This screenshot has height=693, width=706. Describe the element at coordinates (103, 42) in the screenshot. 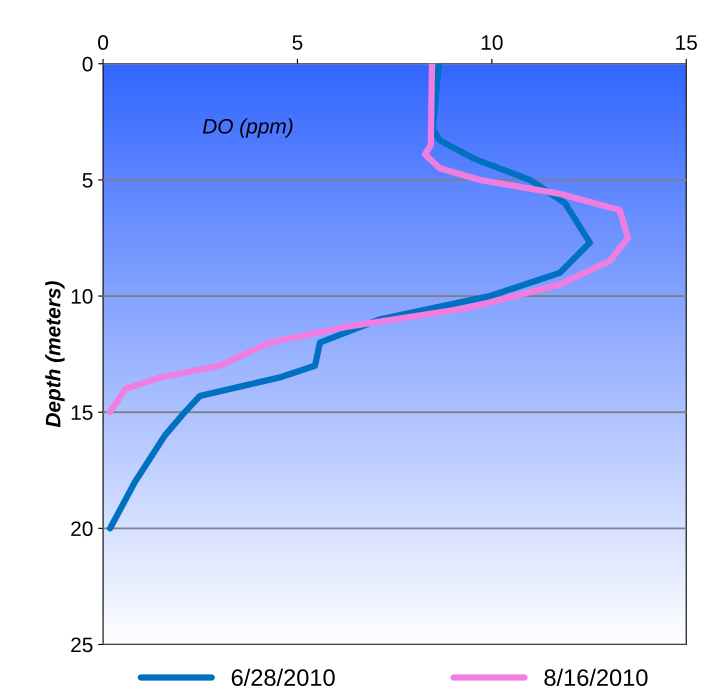

I see `x-tick-label: 0` at that location.